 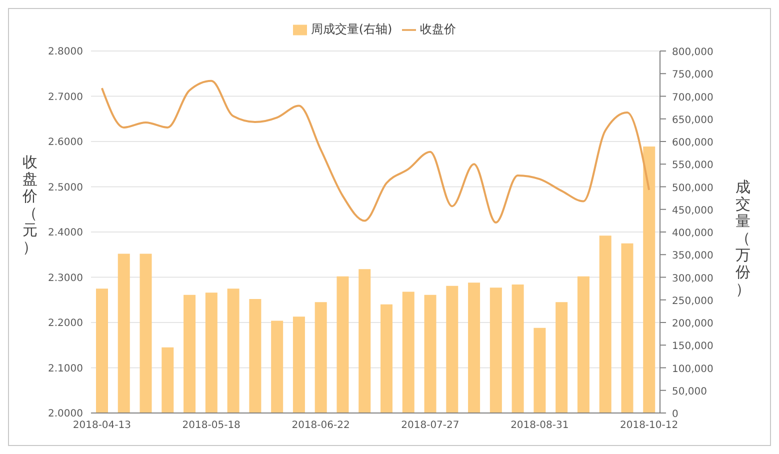 What do you see at coordinates (693, 75) in the screenshot?
I see `y2-tick-label: 750,000` at bounding box center [693, 75].